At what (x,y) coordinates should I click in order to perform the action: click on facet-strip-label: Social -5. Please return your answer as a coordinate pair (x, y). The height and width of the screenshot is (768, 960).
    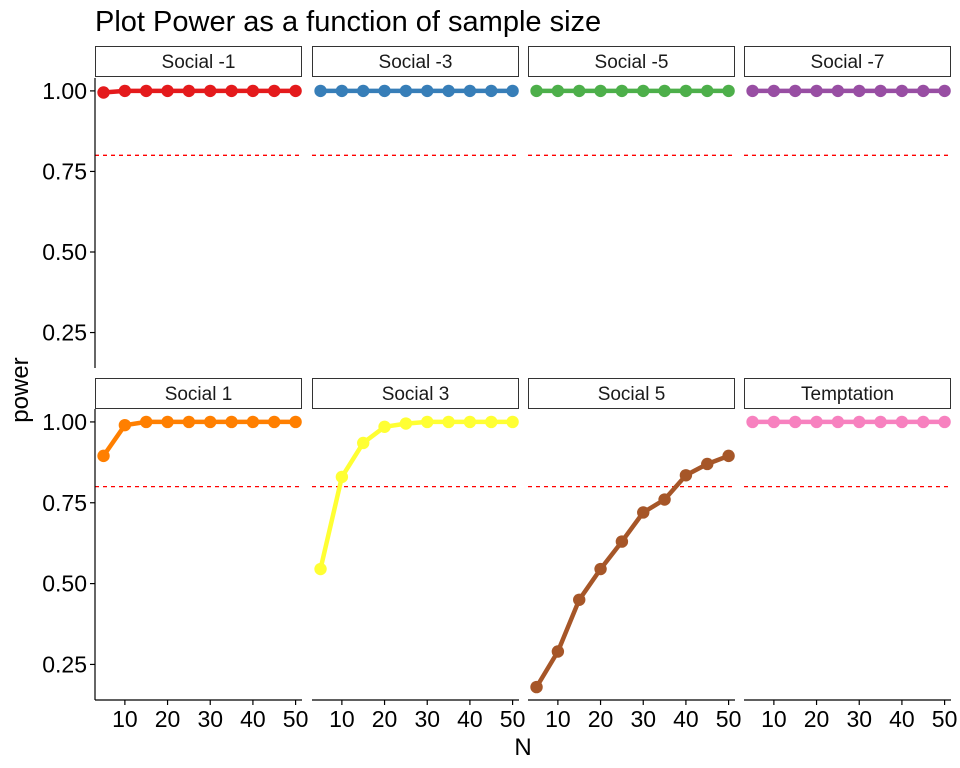
    Looking at the image, I should click on (632, 62).